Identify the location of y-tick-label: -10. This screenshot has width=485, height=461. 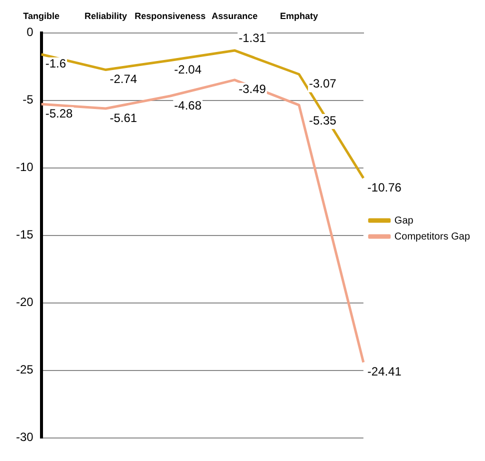
(25, 167).